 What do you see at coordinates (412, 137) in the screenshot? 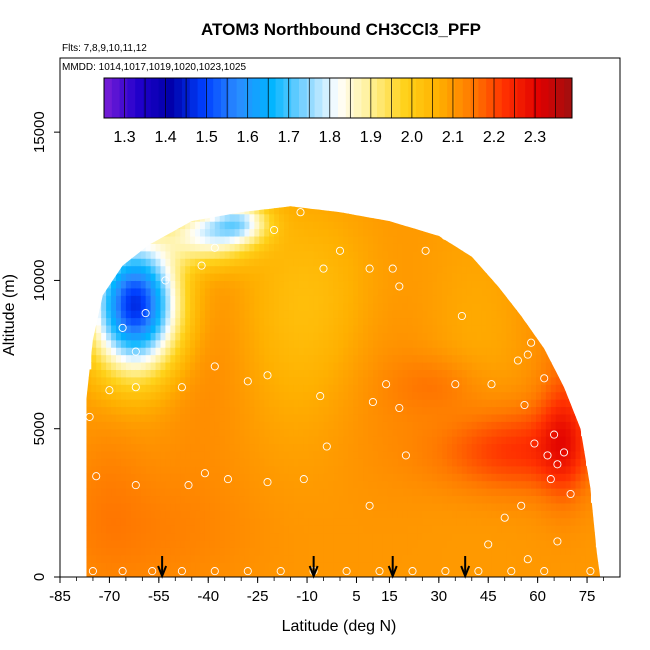
I see `colorbar-tick-label: 2.0` at bounding box center [412, 137].